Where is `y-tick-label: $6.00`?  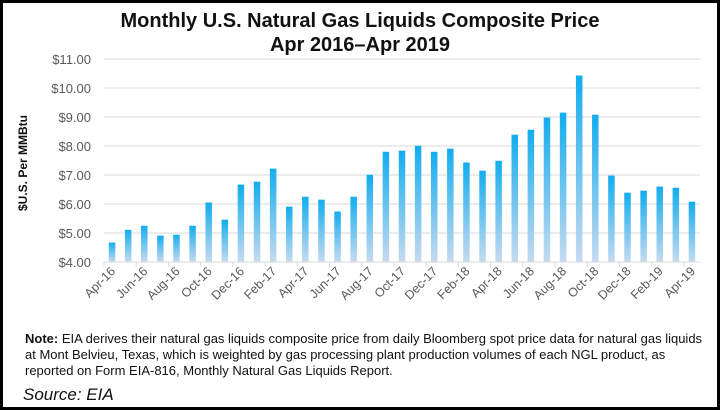
y-tick-label: $6.00 is located at coordinates (74, 204).